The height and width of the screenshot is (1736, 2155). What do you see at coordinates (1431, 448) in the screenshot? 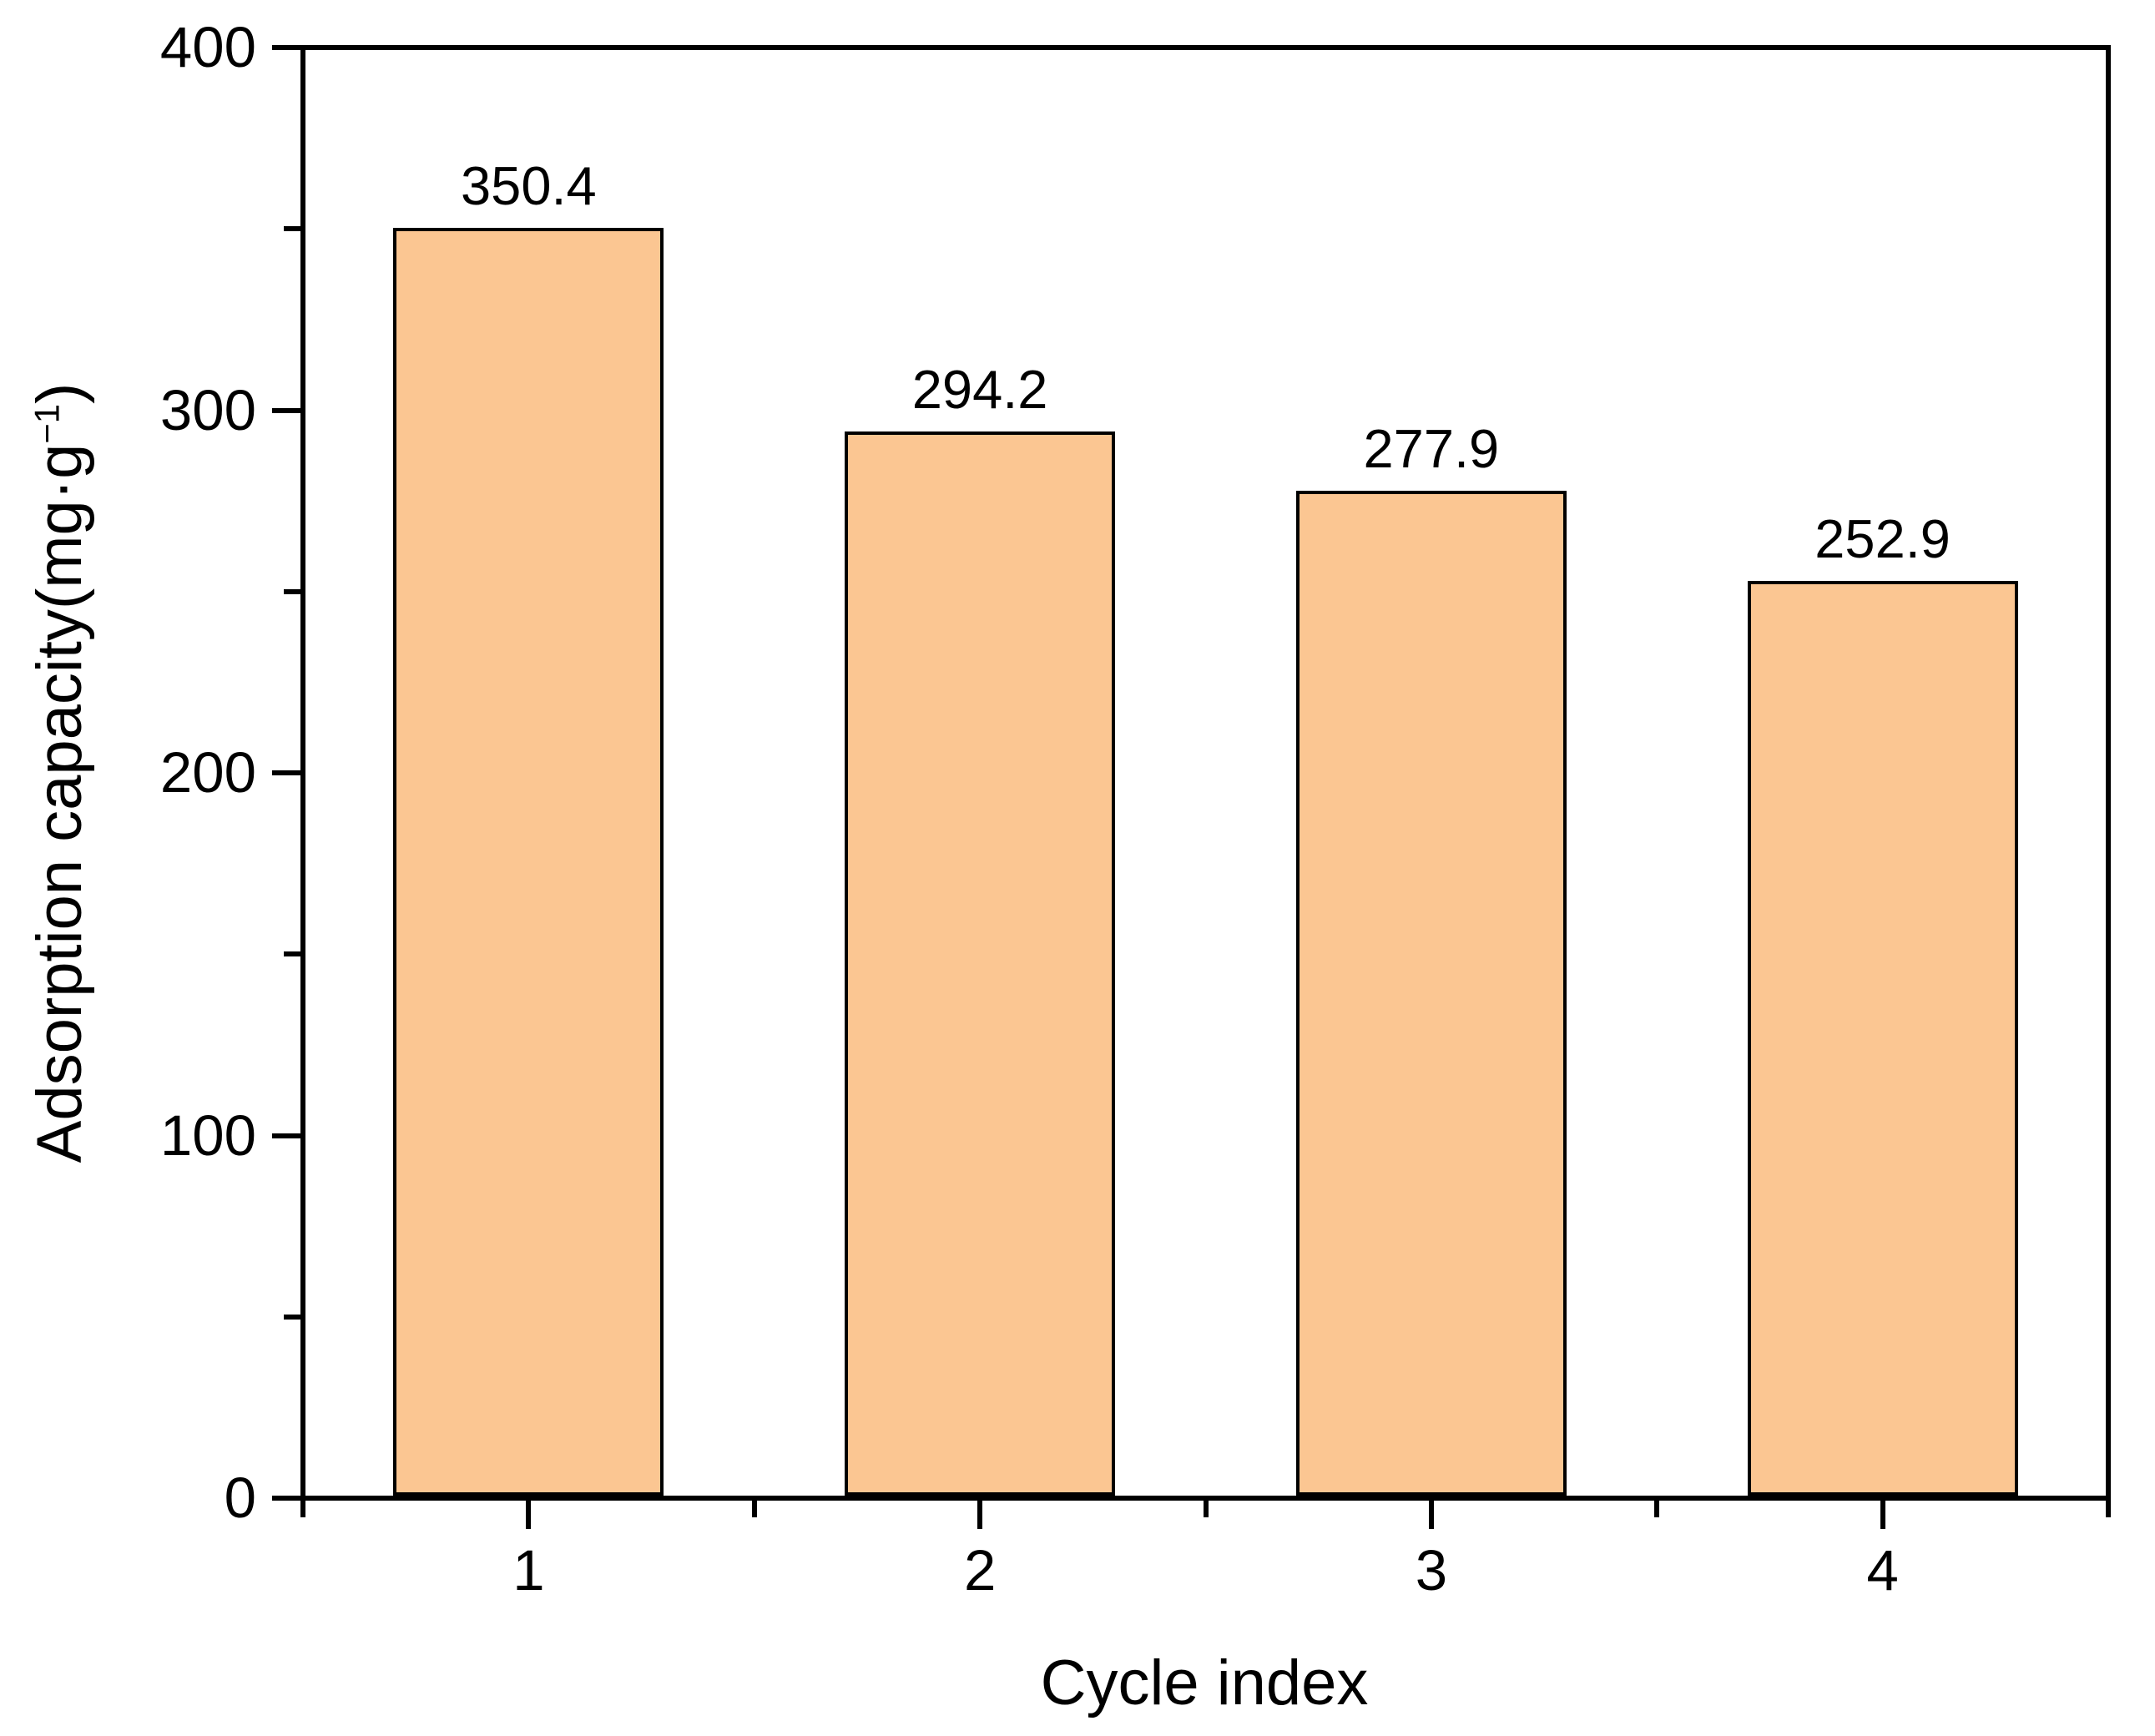
I see `bar-value-label: 277.9` at bounding box center [1431, 448].